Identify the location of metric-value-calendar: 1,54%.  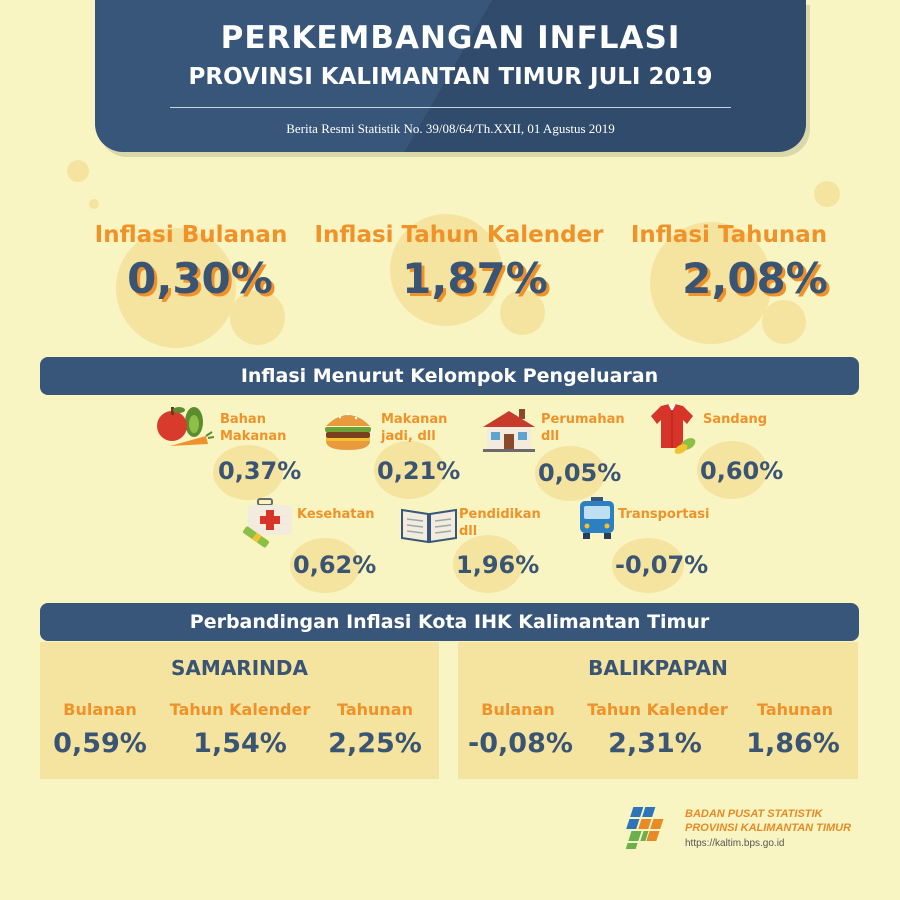
(240, 743).